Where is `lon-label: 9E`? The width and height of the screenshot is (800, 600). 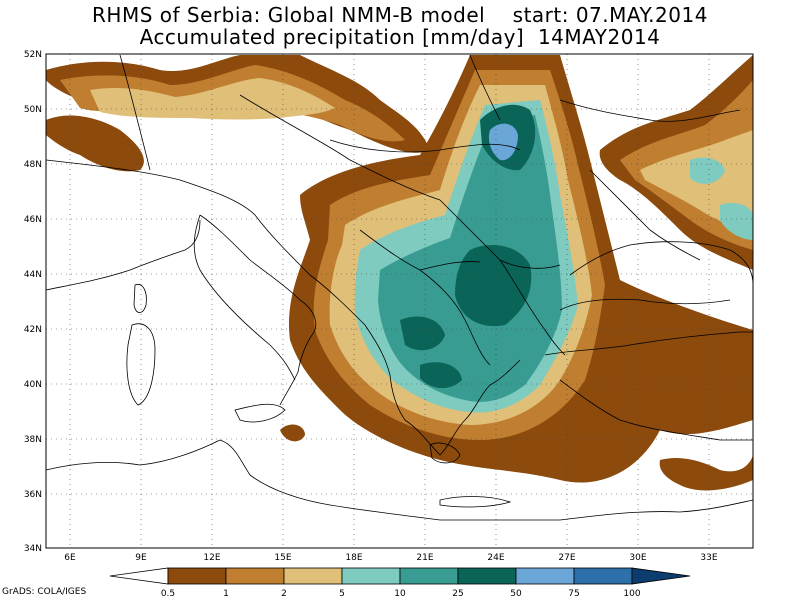
lon-label: 9E is located at coordinates (141, 558).